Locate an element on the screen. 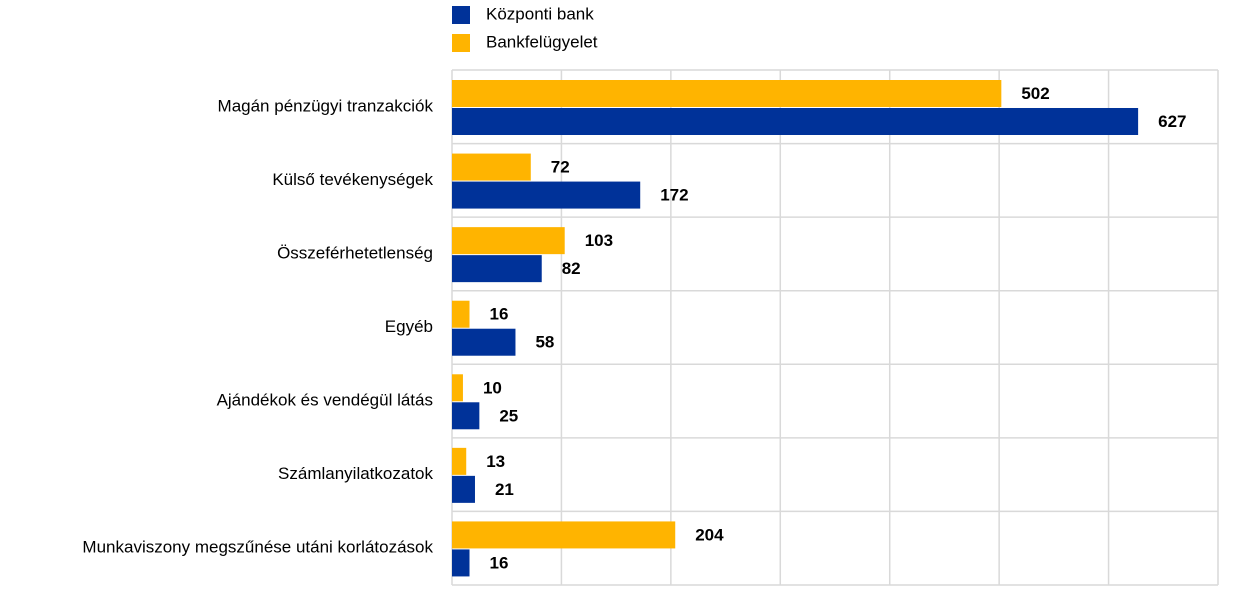 This screenshot has width=1240, height=594. y-tick-label: Külső tevékenységek is located at coordinates (352, 179).